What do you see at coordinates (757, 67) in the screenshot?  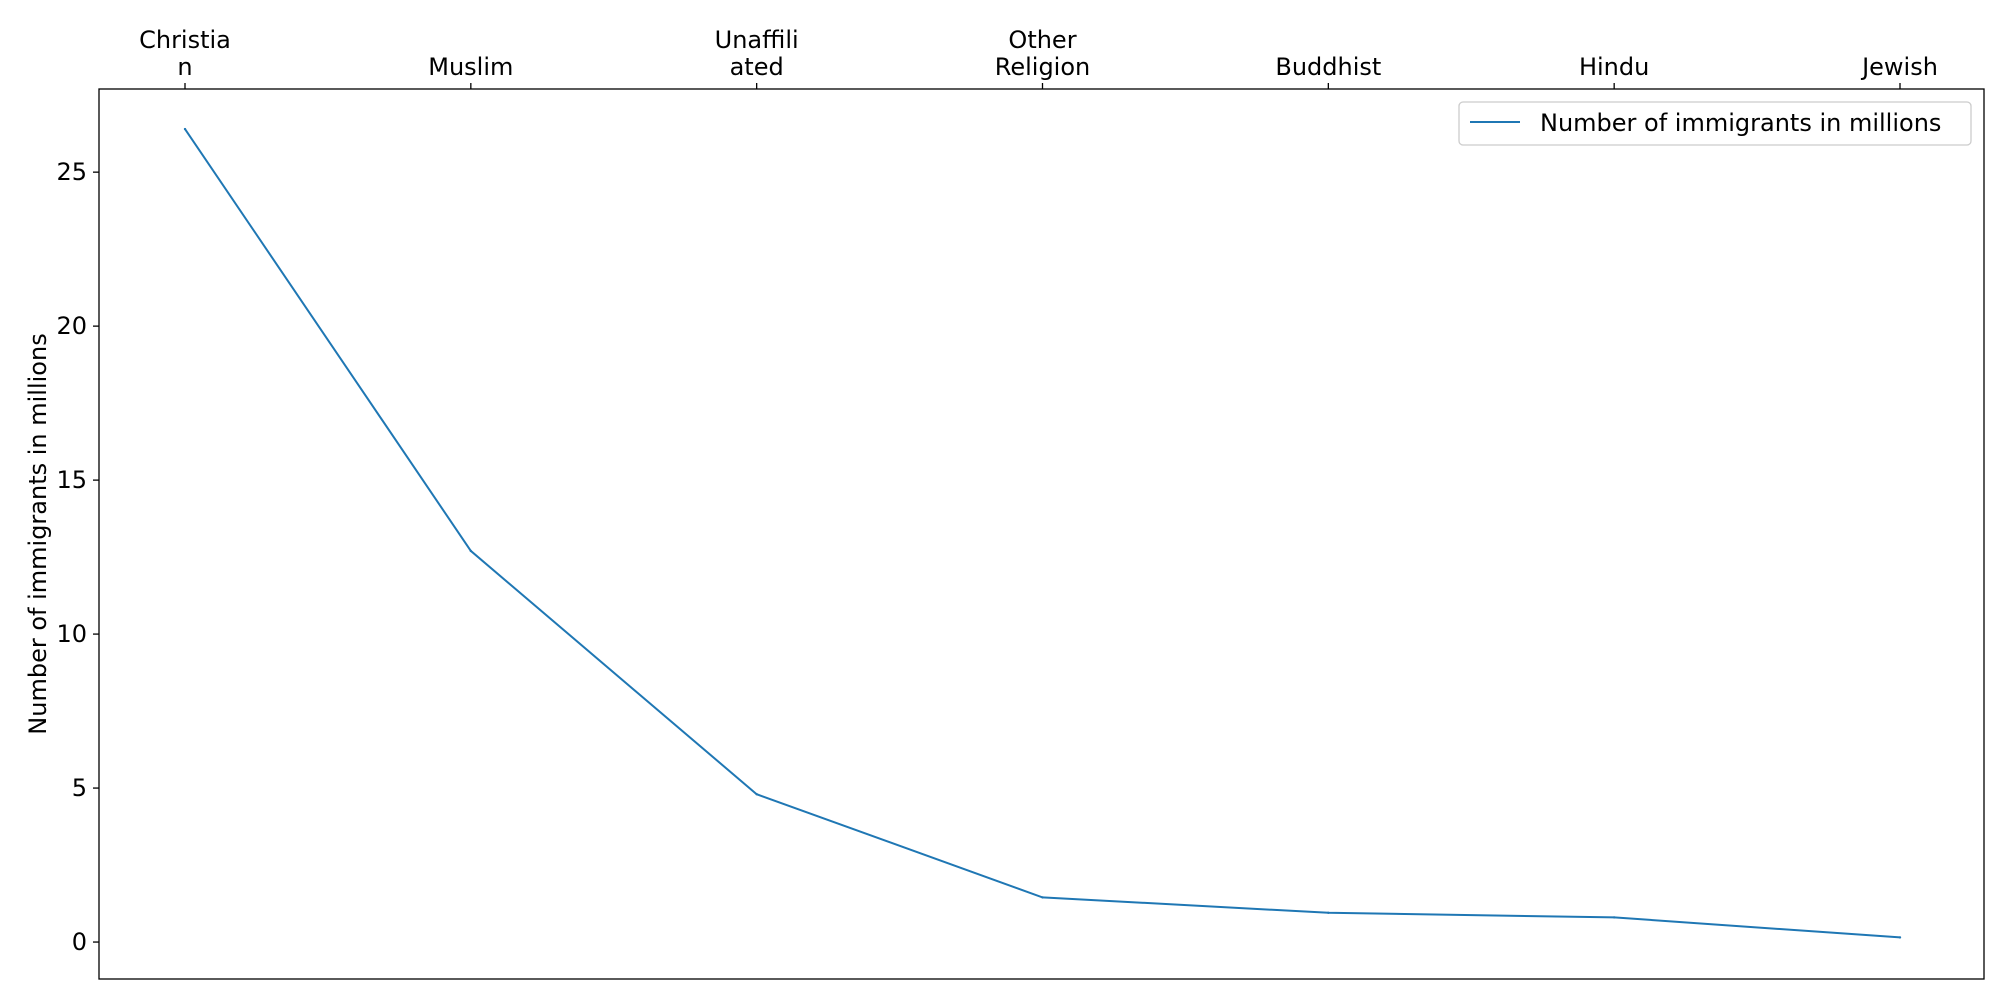 I see `x-tick-label-line: ated` at bounding box center [757, 67].